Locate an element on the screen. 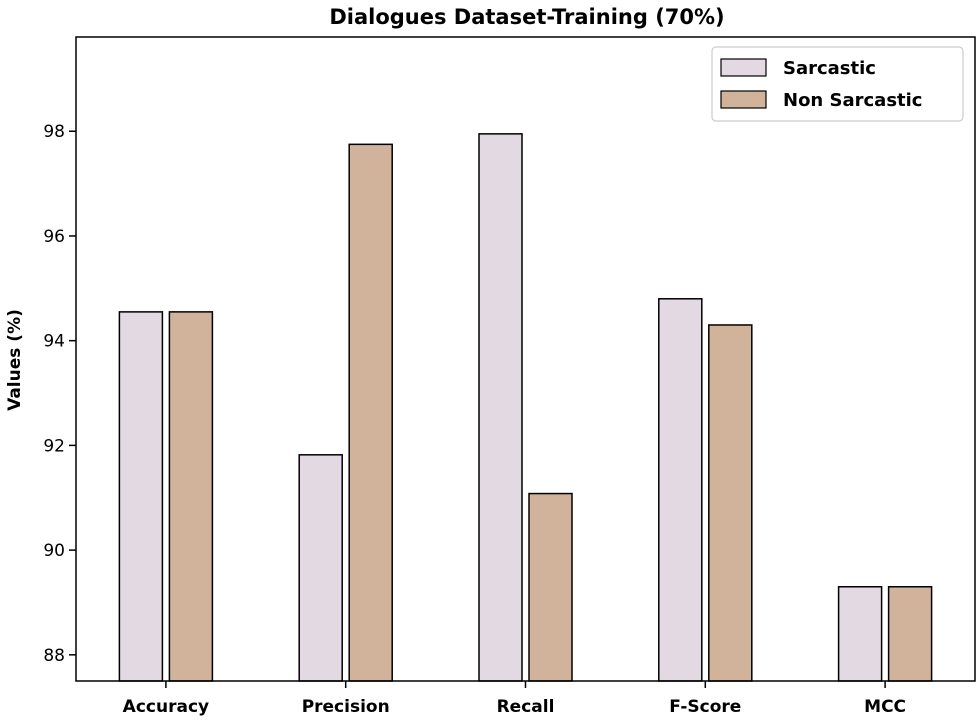 The height and width of the screenshot is (726, 980). legend-label-sarcastic: Sarcastic is located at coordinates (829, 68).